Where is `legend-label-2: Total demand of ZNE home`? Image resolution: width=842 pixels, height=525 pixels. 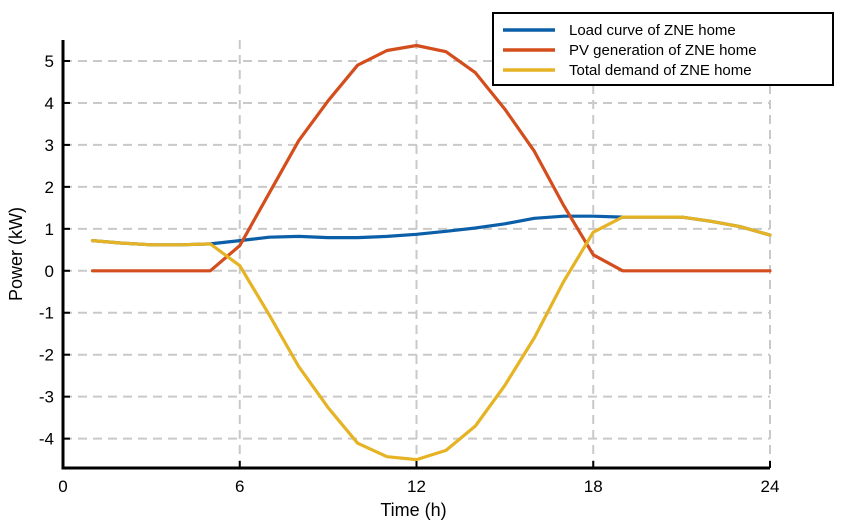 legend-label-2: Total demand of ZNE home is located at coordinates (660, 70).